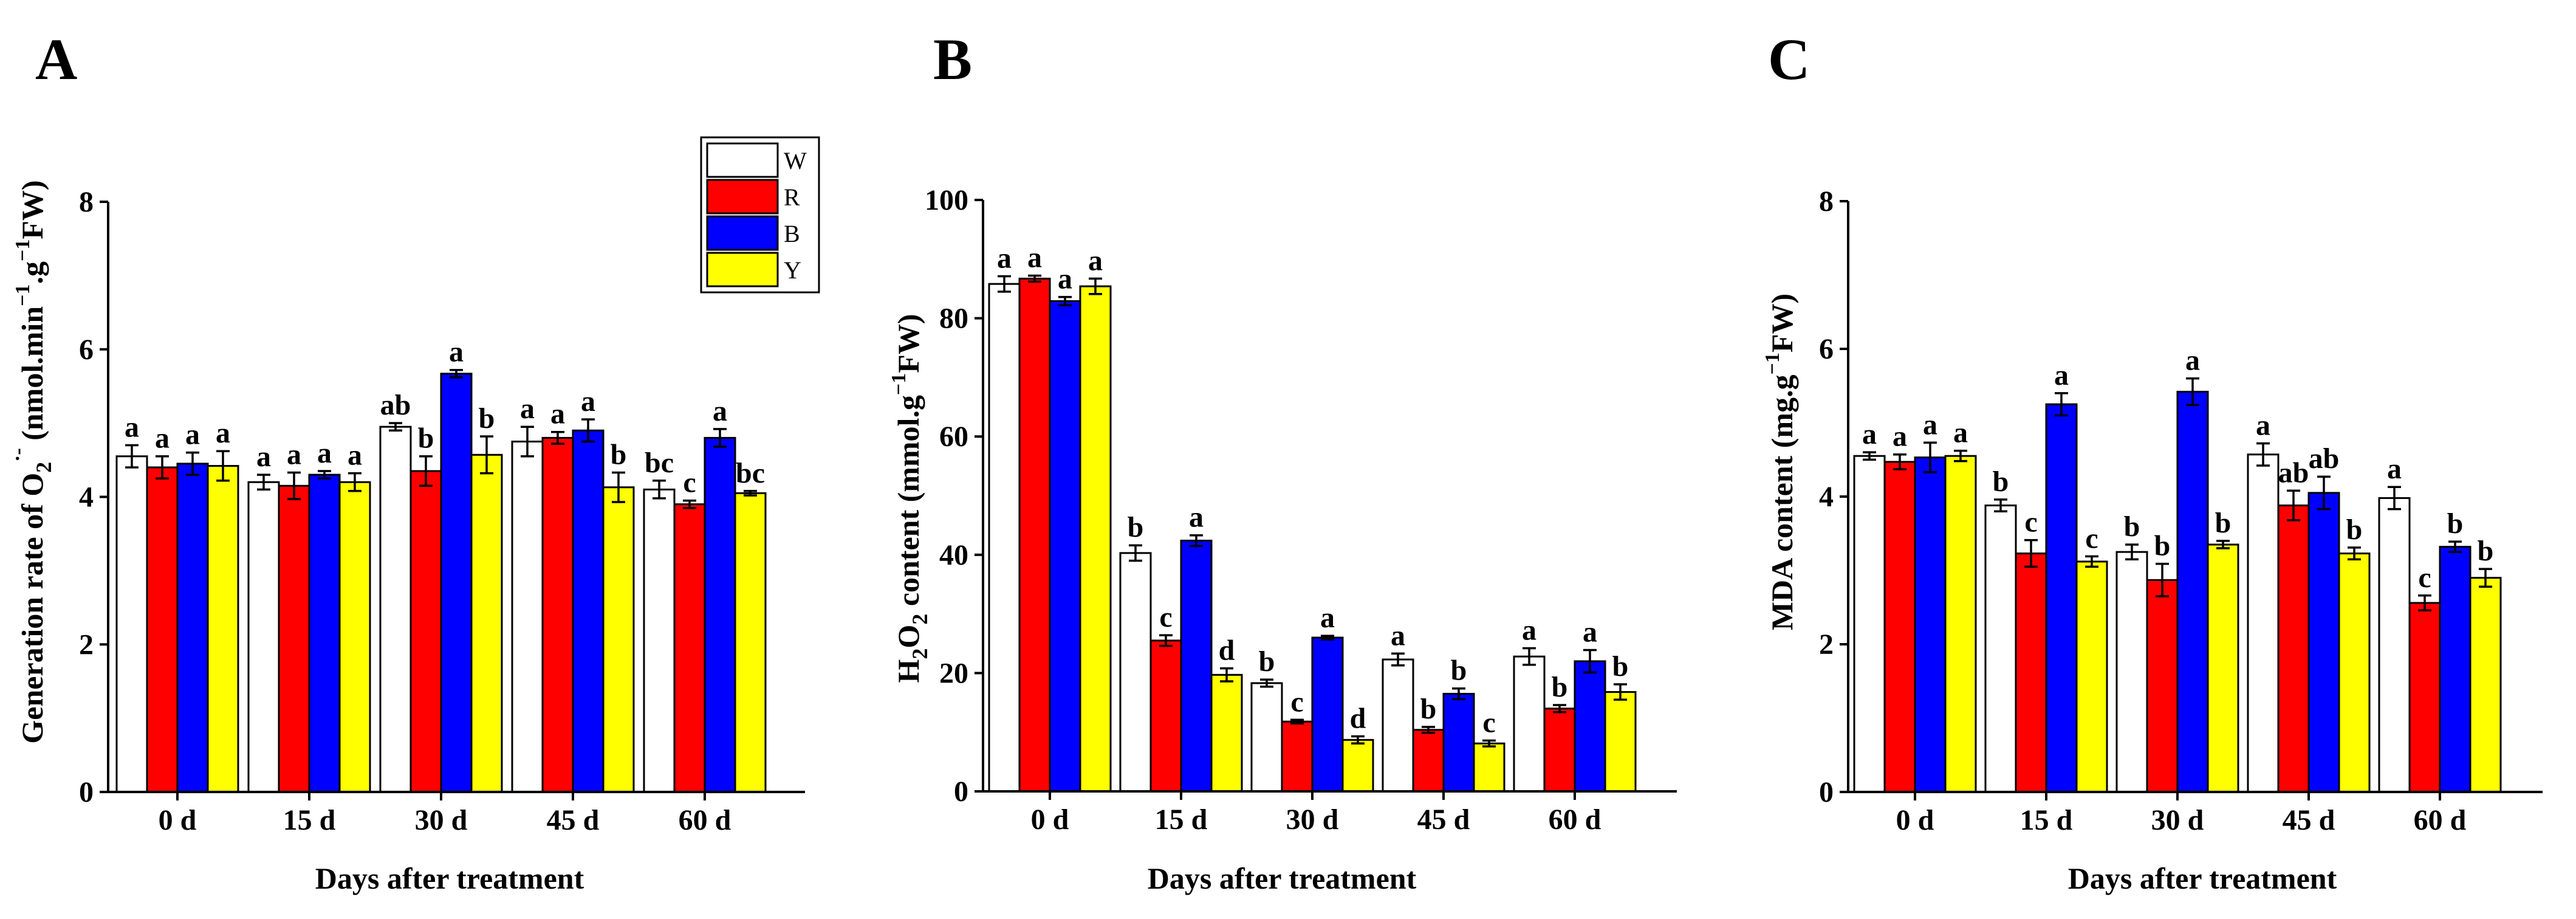  I want to click on bar-w-0d, so click(1005, 538).